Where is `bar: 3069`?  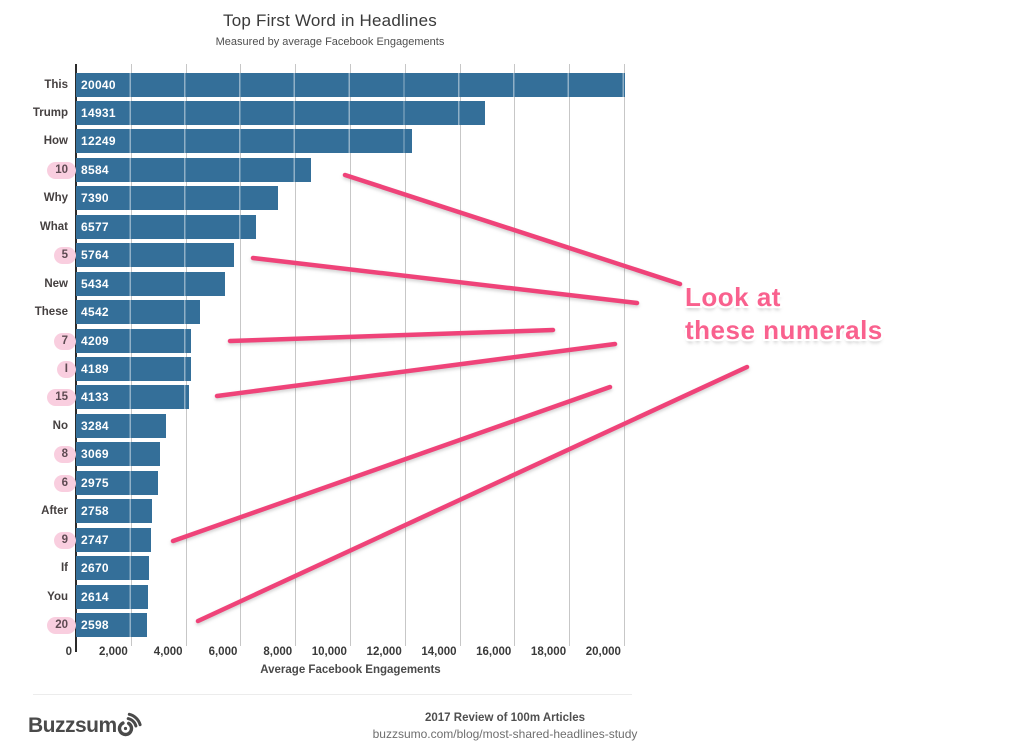
bar: 3069 is located at coordinates (118, 454).